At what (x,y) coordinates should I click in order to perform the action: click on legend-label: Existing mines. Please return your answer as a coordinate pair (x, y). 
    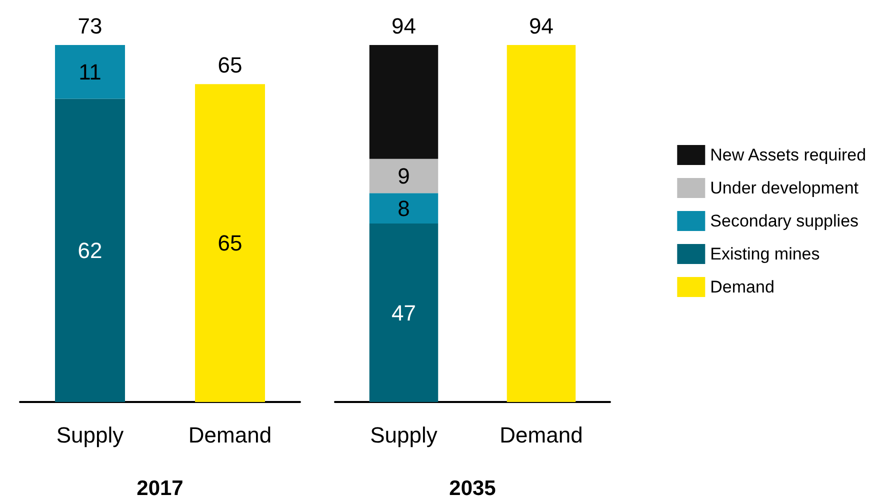
    Looking at the image, I should click on (765, 254).